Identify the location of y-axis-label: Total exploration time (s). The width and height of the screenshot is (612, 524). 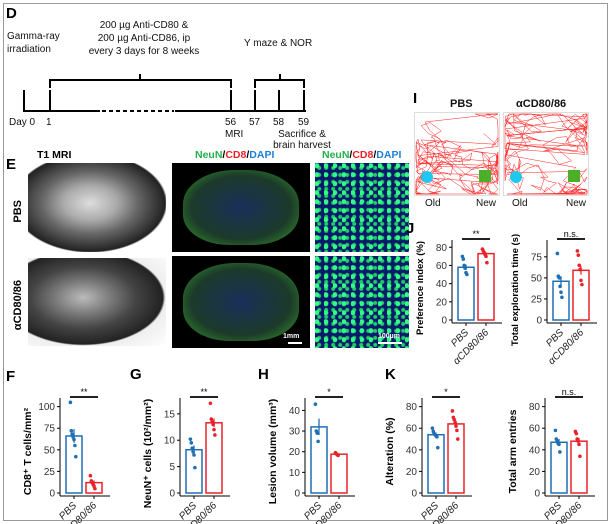
(515, 290).